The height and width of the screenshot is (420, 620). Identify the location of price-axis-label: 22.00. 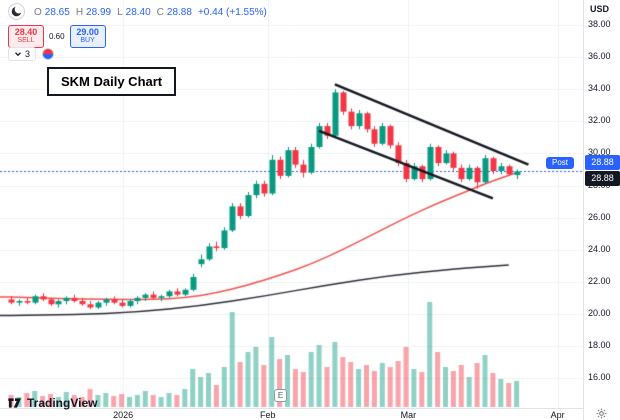
(599, 280).